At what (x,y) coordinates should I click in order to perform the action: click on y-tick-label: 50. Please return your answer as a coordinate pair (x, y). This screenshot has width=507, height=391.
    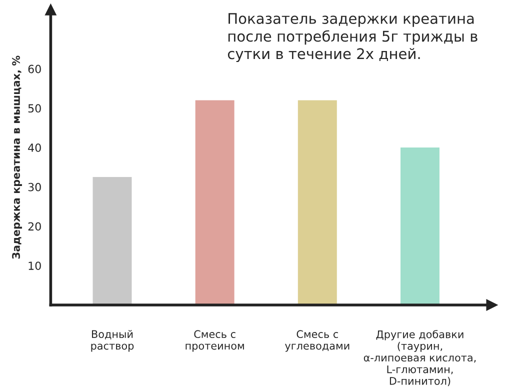
    Looking at the image, I should click on (34, 108).